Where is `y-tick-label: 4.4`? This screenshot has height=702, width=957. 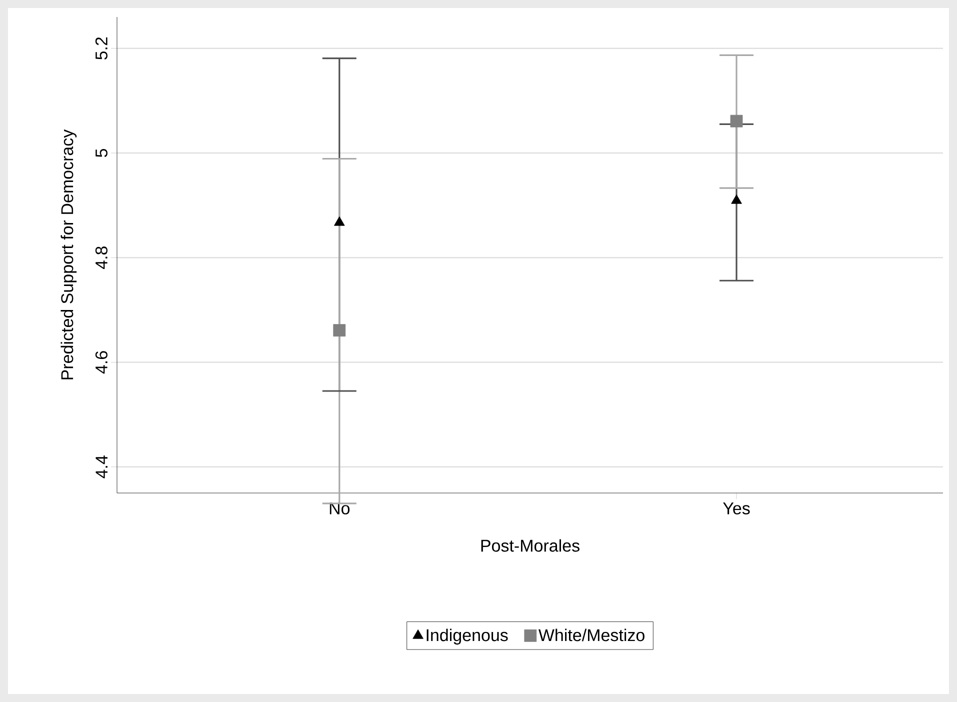
y-tick-label: 4.4 is located at coordinates (102, 467).